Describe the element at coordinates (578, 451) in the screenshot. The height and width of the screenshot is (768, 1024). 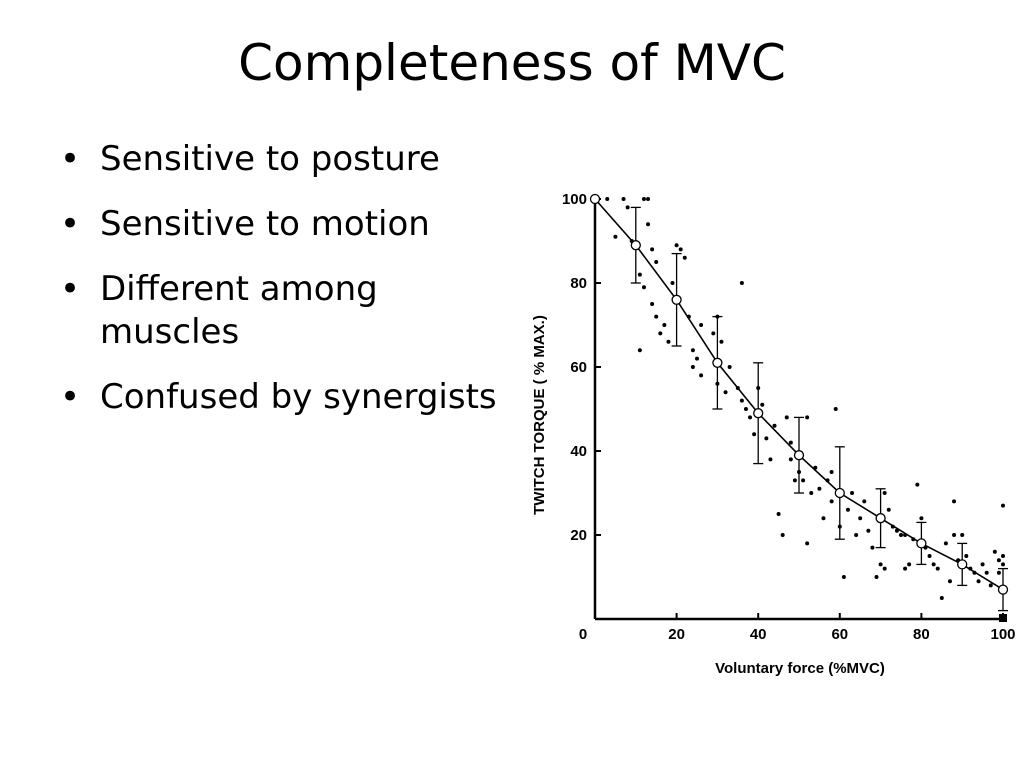
I see `y-tick-label: 40` at that location.